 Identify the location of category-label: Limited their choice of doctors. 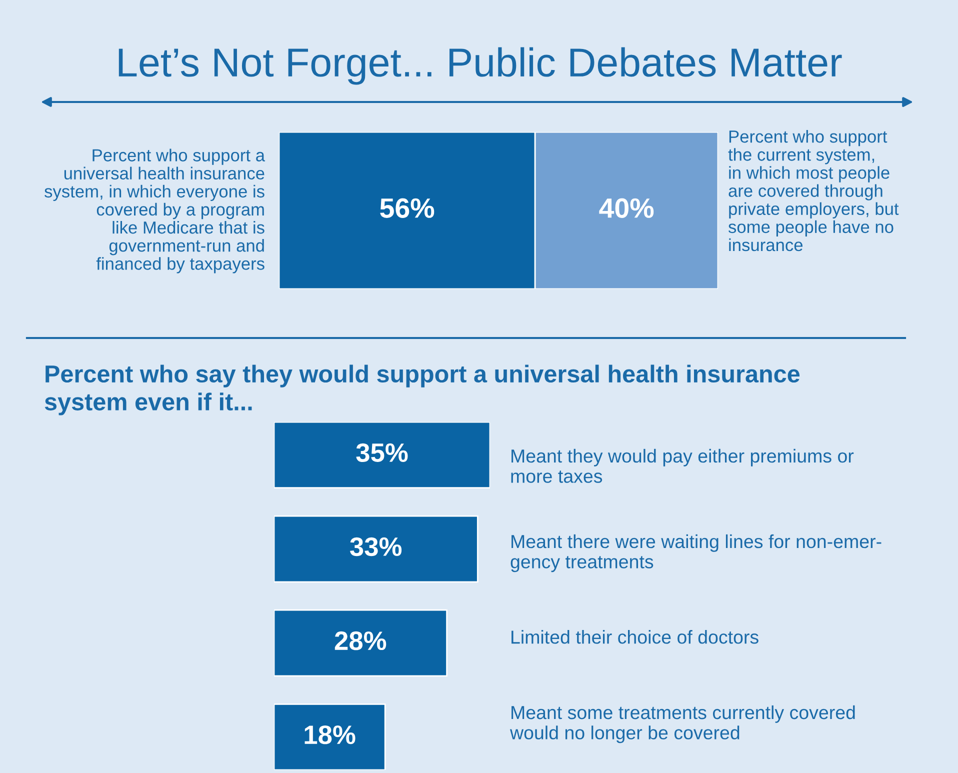
(635, 637).